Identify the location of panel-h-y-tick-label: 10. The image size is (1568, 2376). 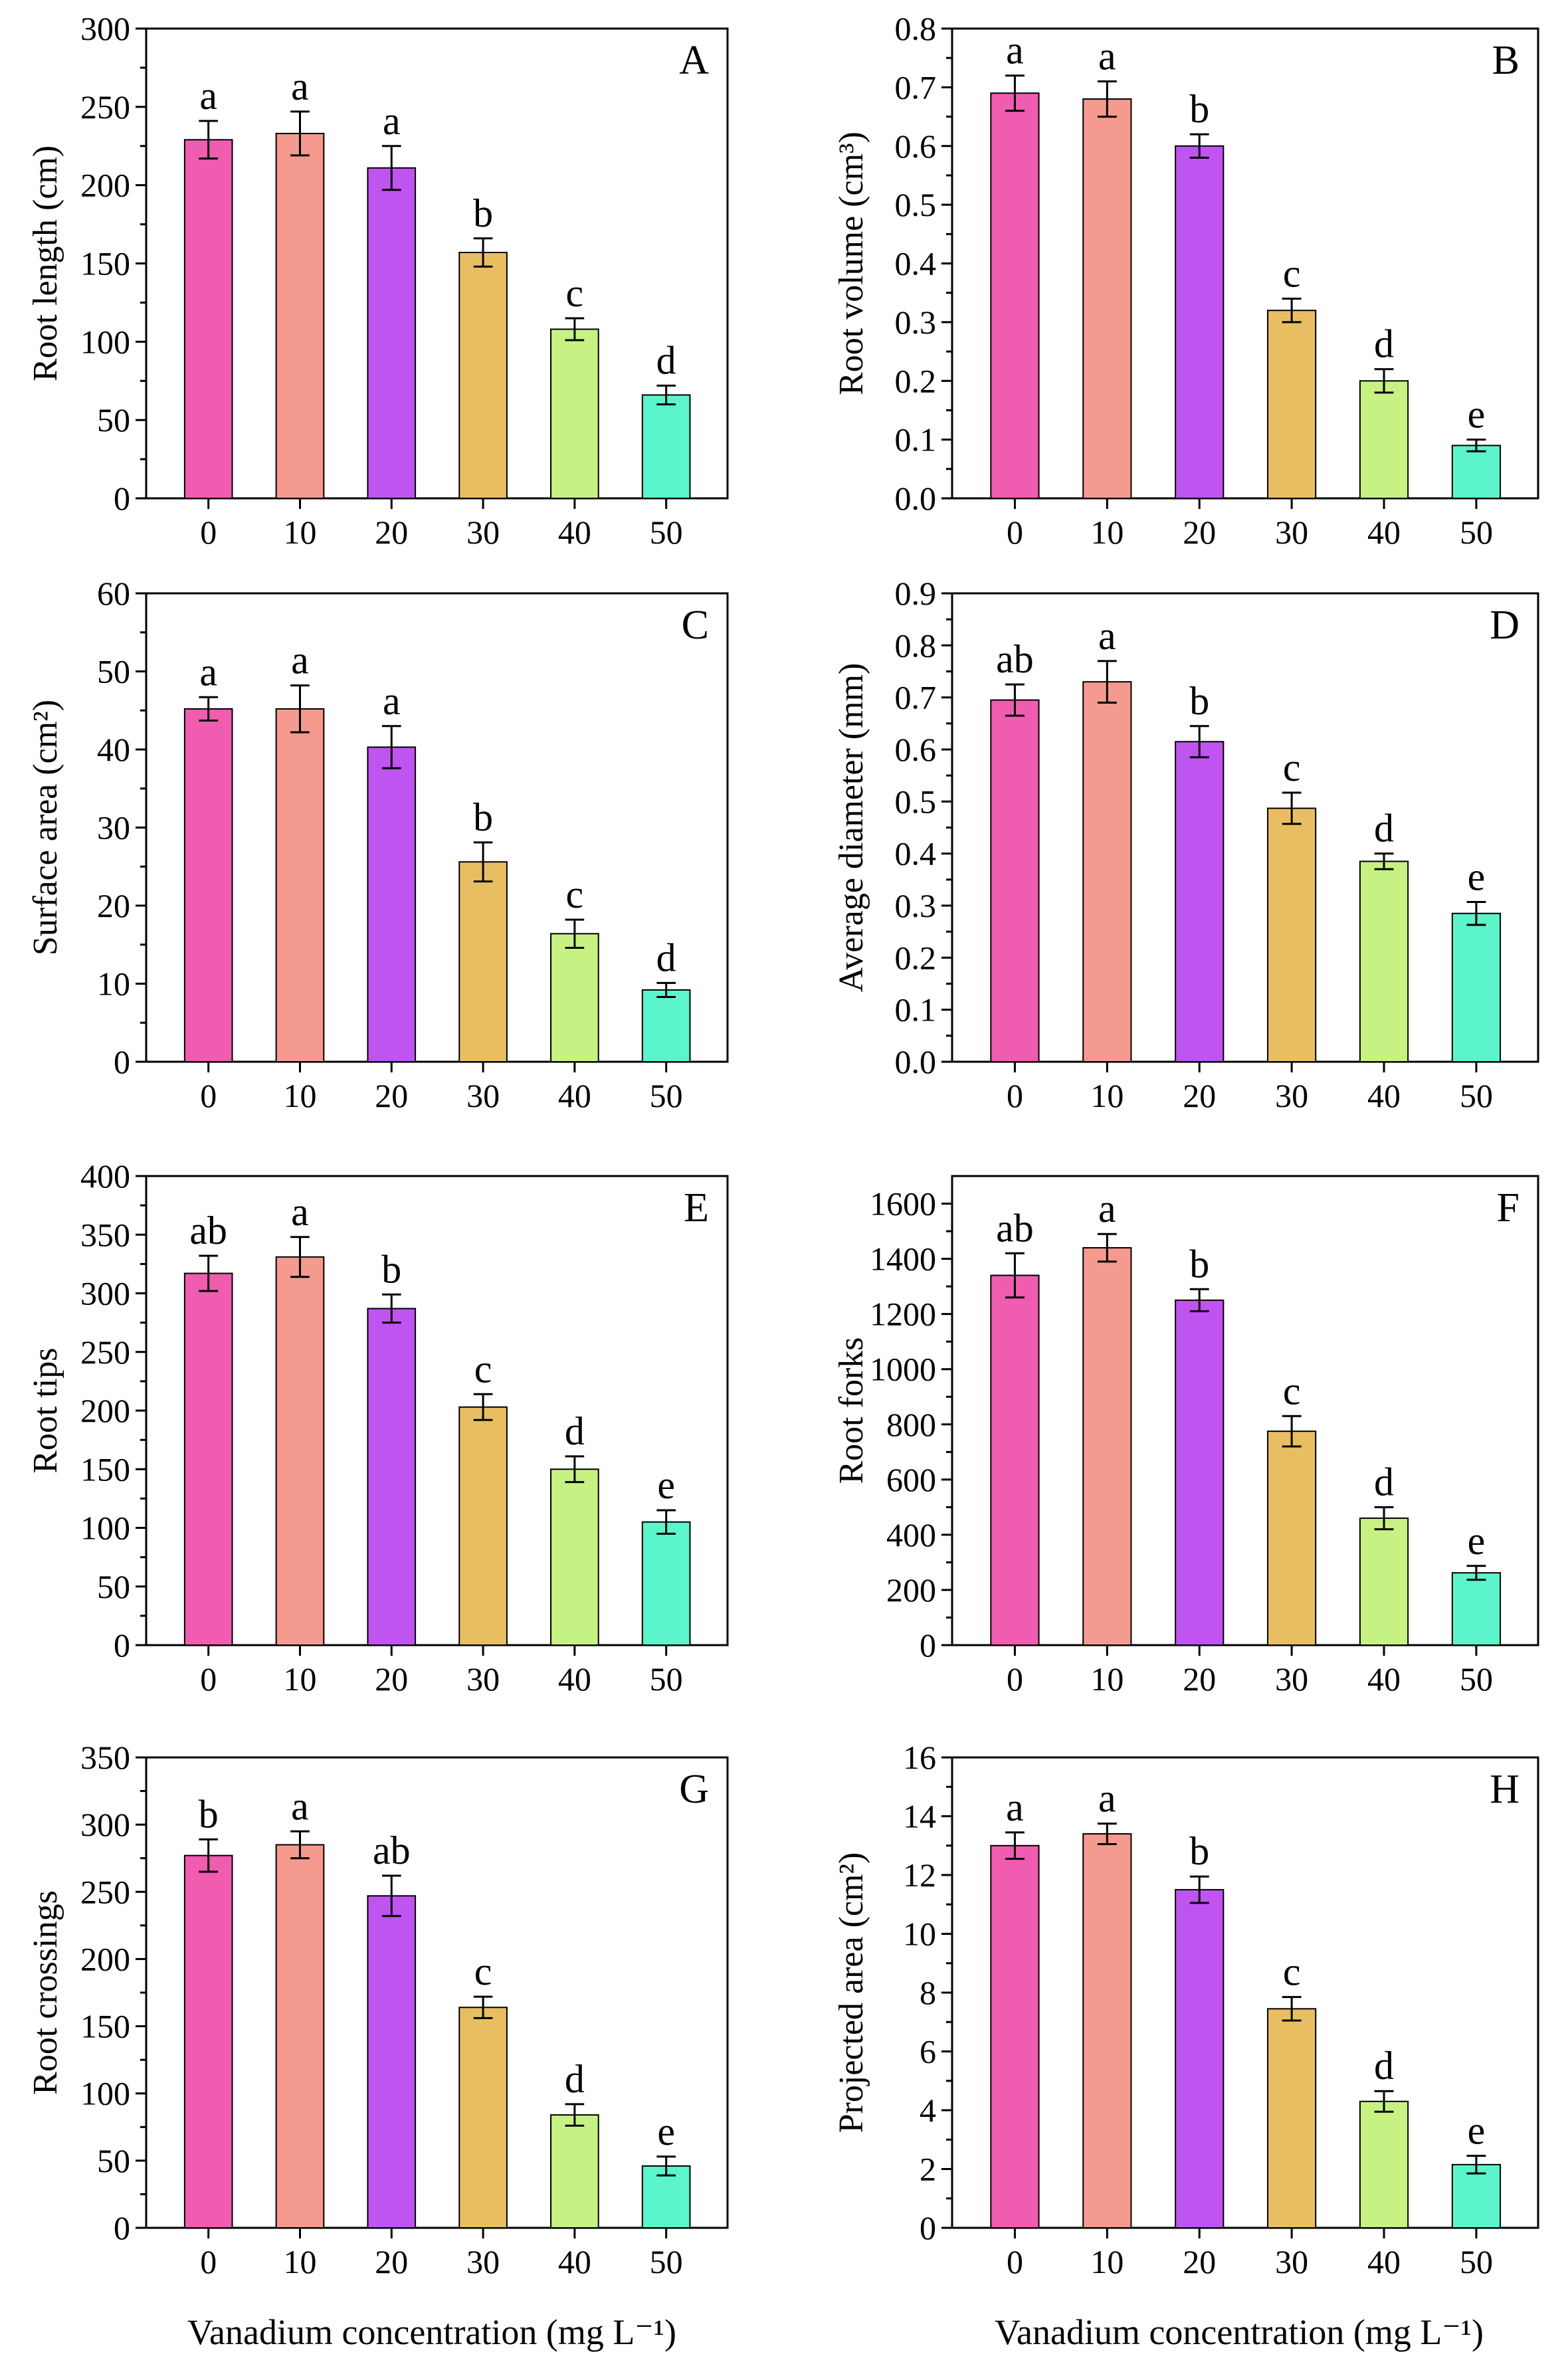
(919, 1934).